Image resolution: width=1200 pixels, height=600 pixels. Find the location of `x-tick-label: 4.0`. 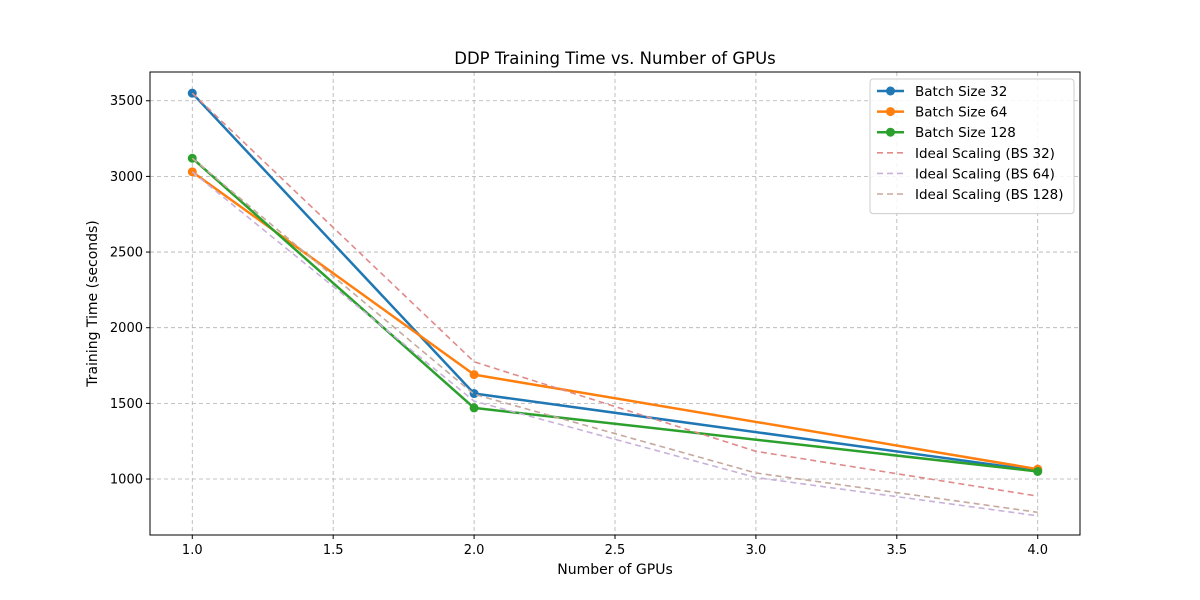

x-tick-label: 4.0 is located at coordinates (1037, 550).